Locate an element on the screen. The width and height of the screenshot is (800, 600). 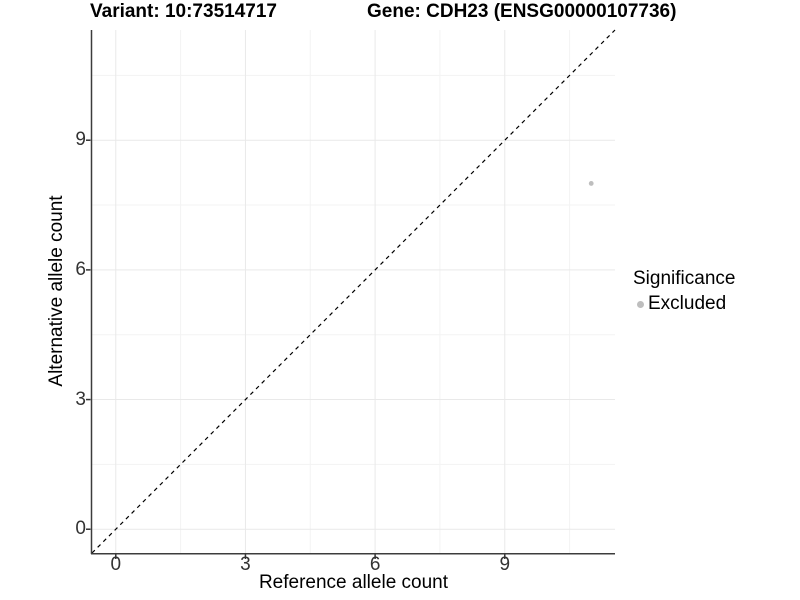
x-tick-label: 3 is located at coordinates (245, 564).